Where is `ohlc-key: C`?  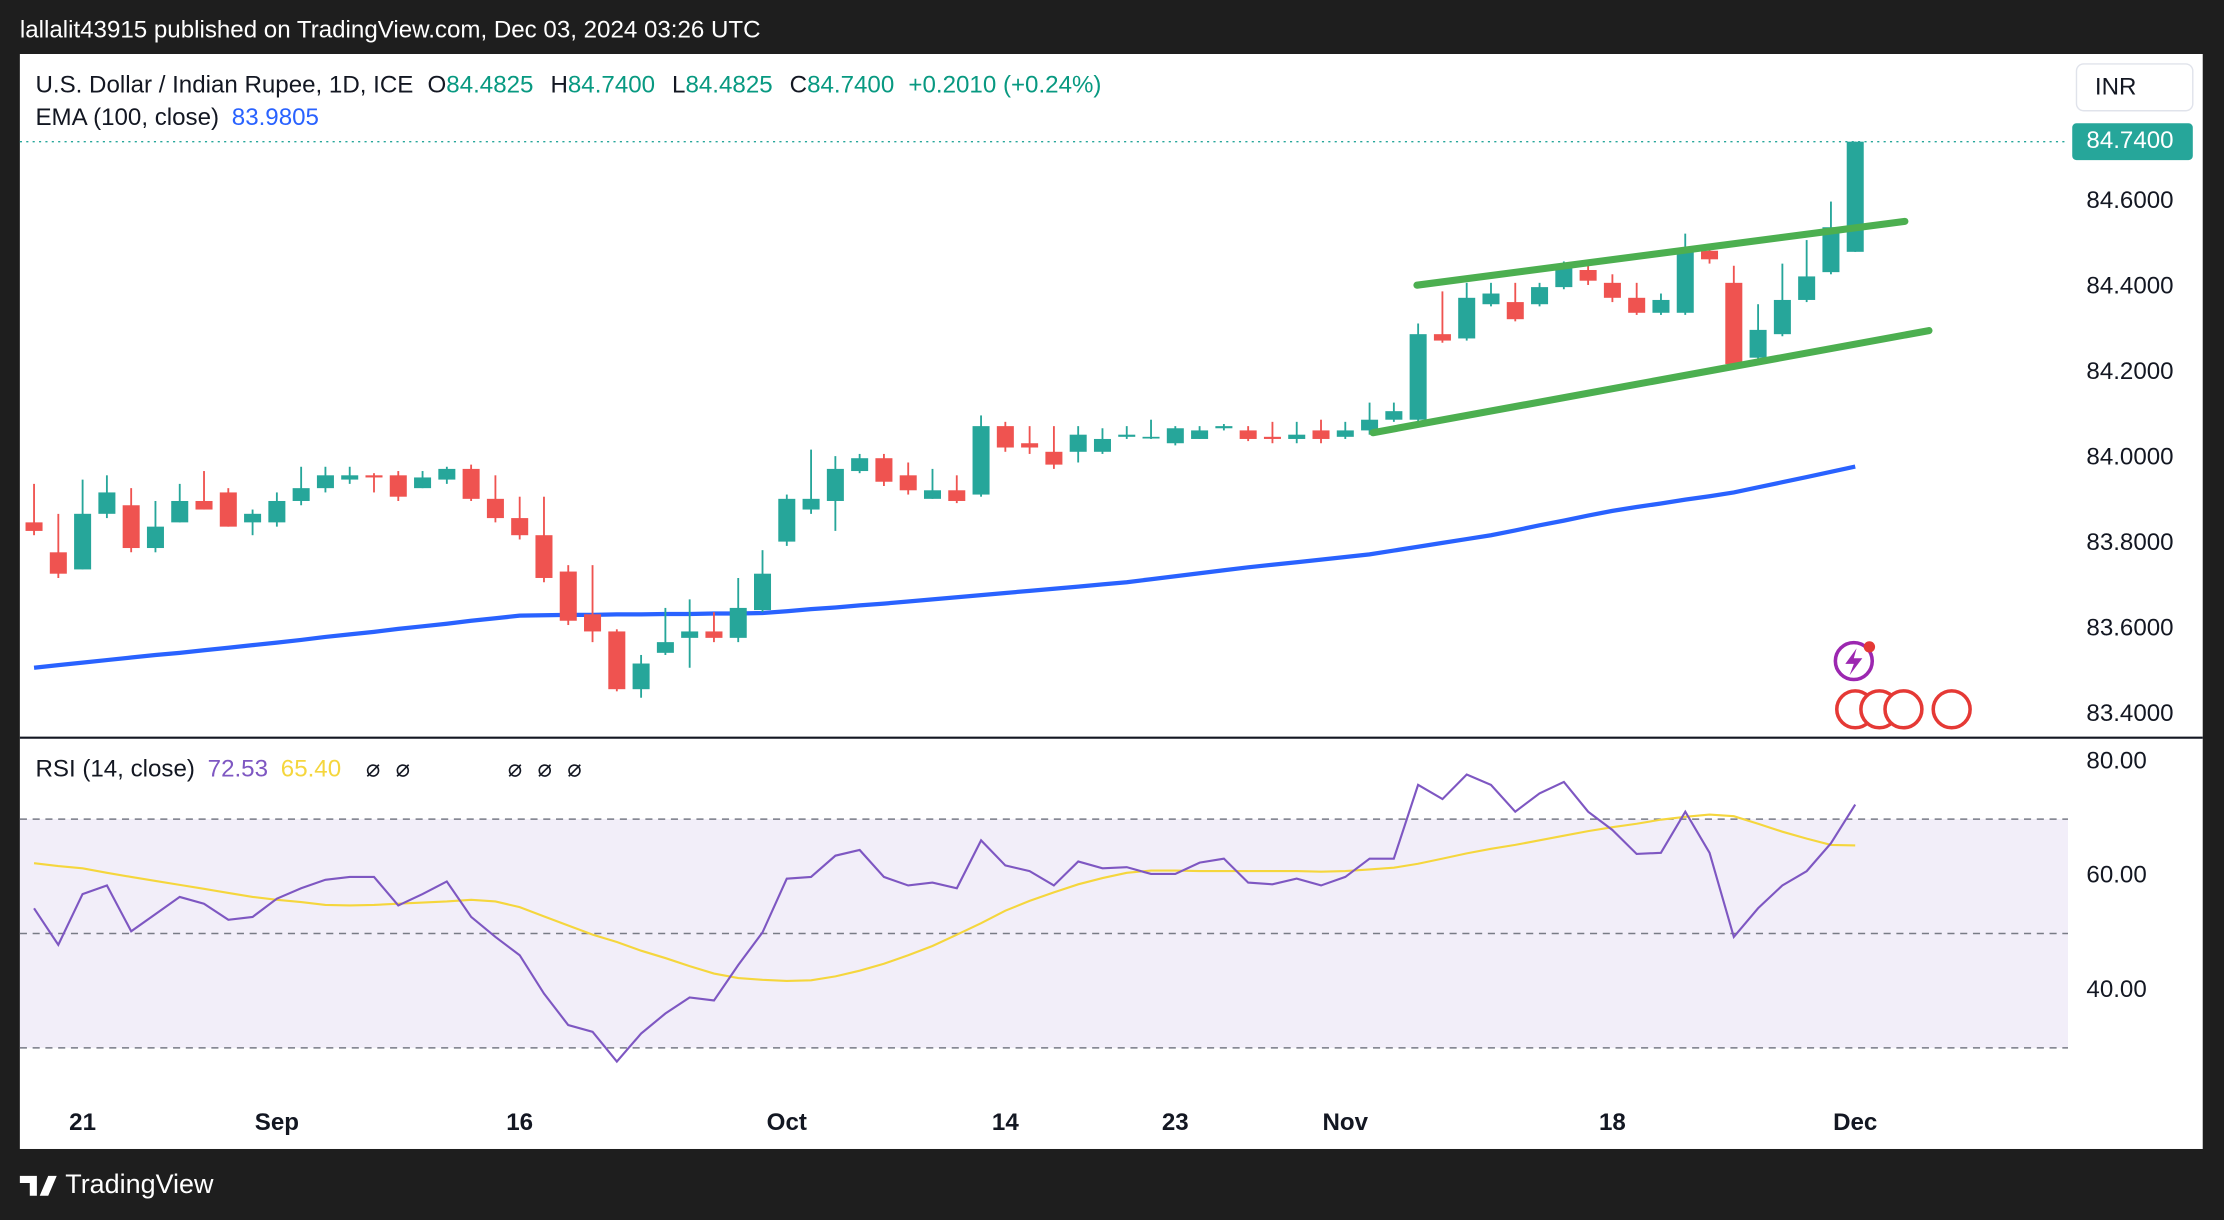
ohlc-key: C is located at coordinates (798, 85).